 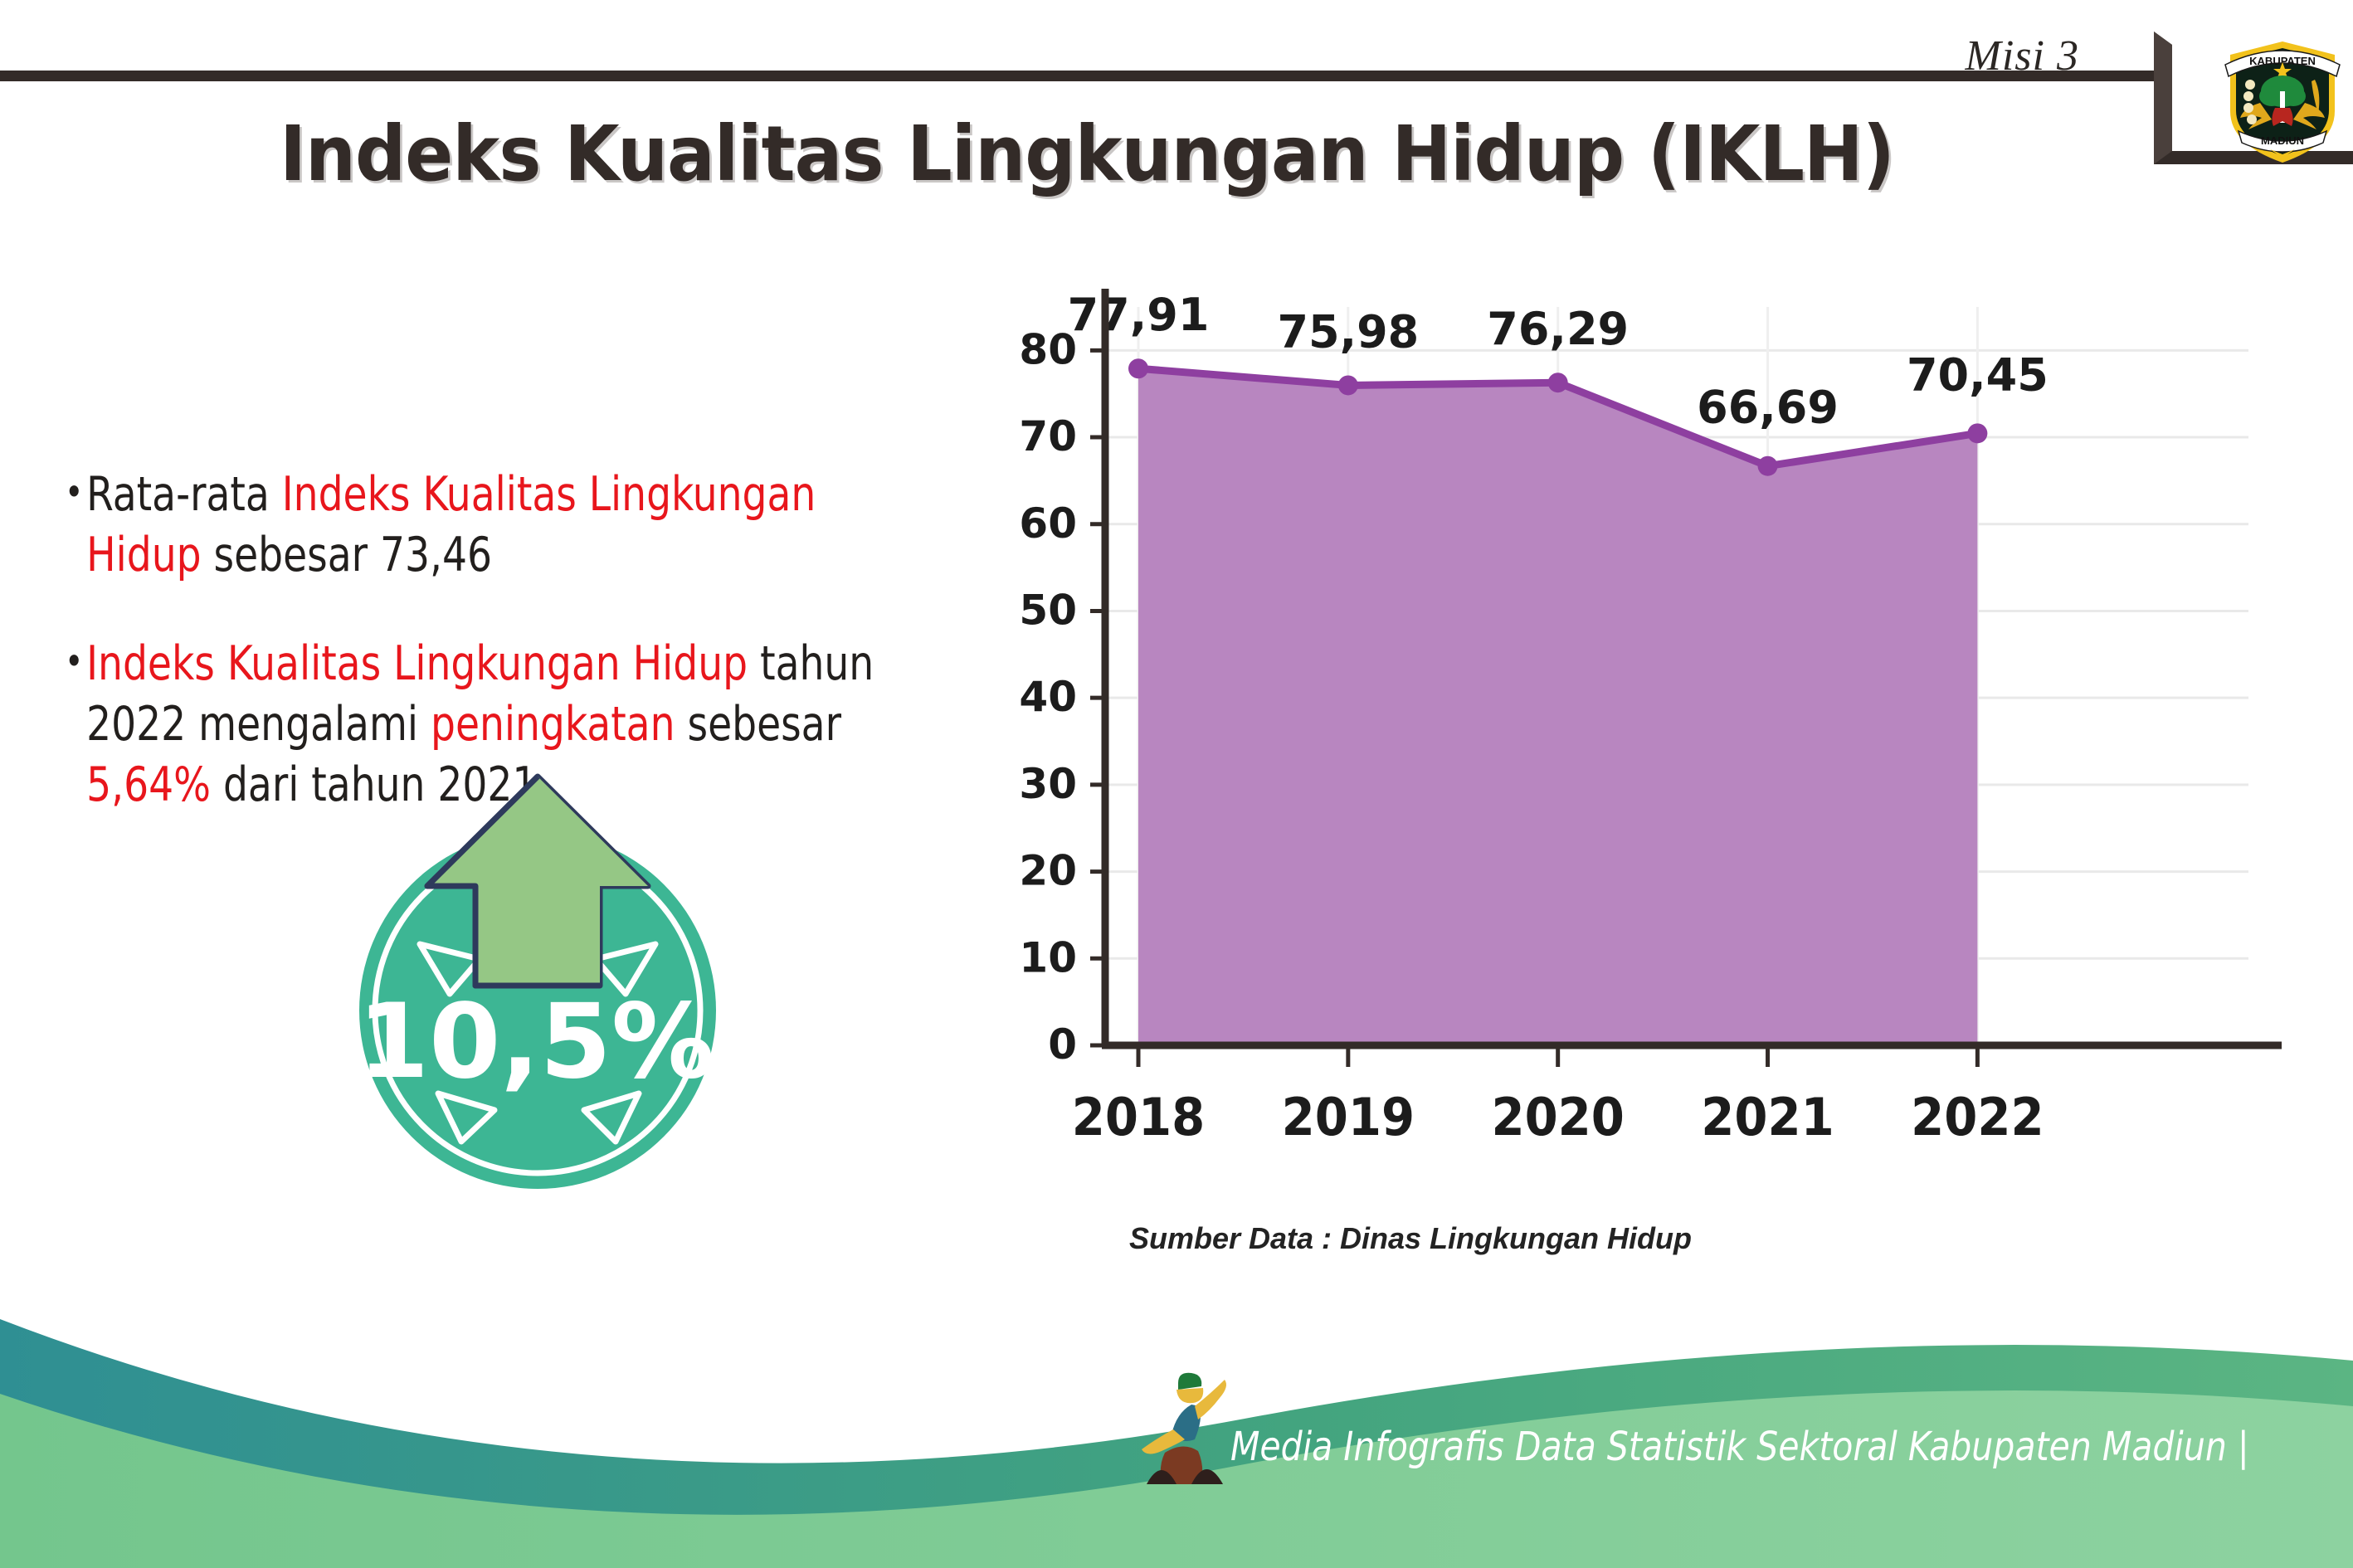 What do you see at coordinates (480, 693) in the screenshot?
I see `bullet-segment: tahun 2022 mengalami` at bounding box center [480, 693].